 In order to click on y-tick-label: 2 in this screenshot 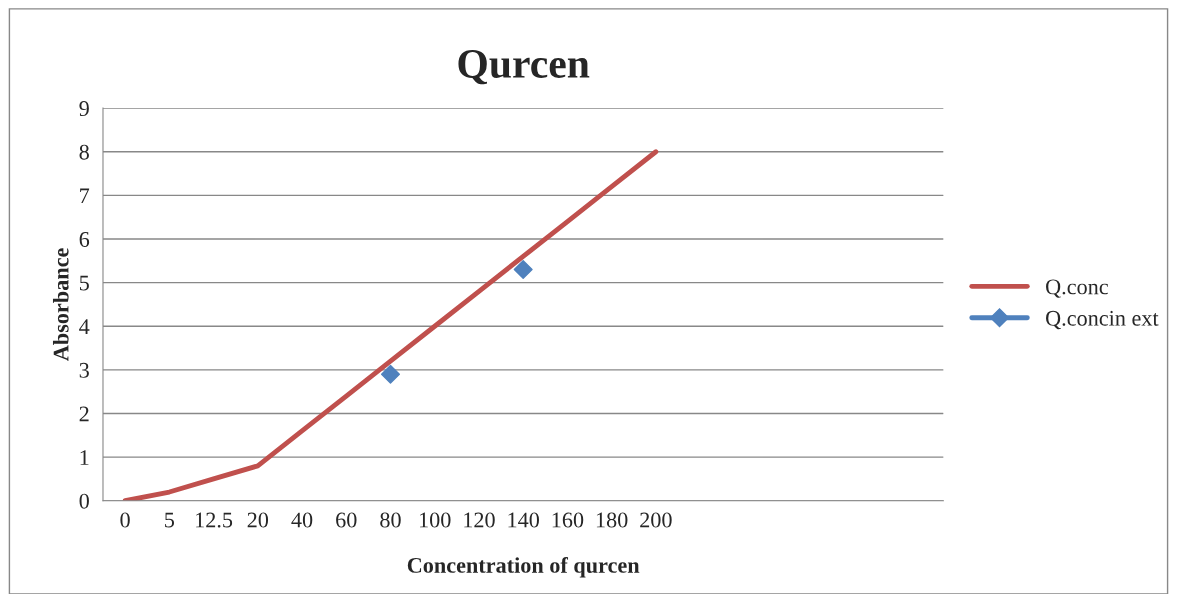, I will do `click(84, 414)`.